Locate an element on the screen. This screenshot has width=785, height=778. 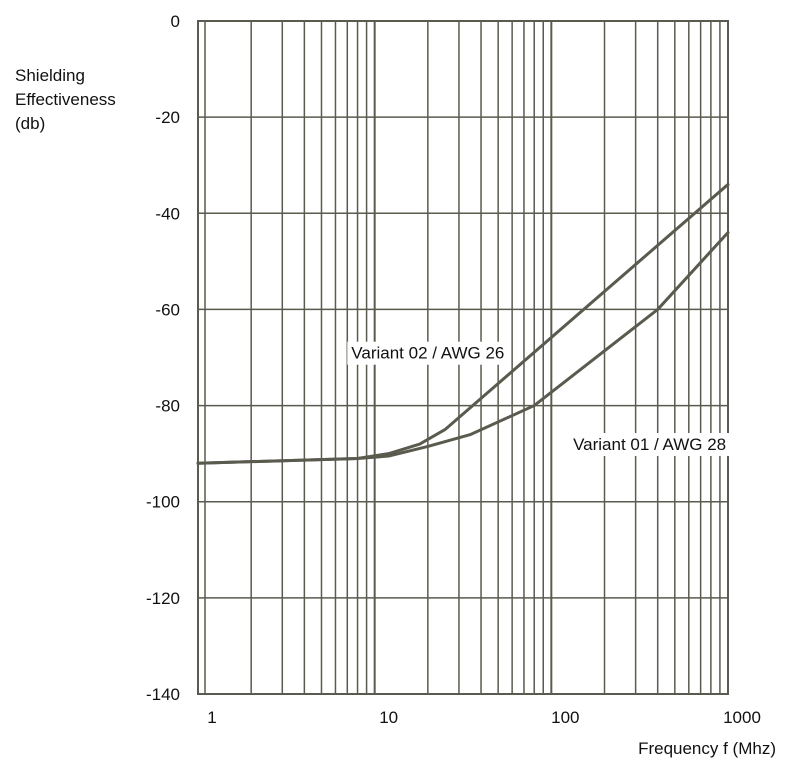
x-tick-label: 1000 is located at coordinates (742, 717).